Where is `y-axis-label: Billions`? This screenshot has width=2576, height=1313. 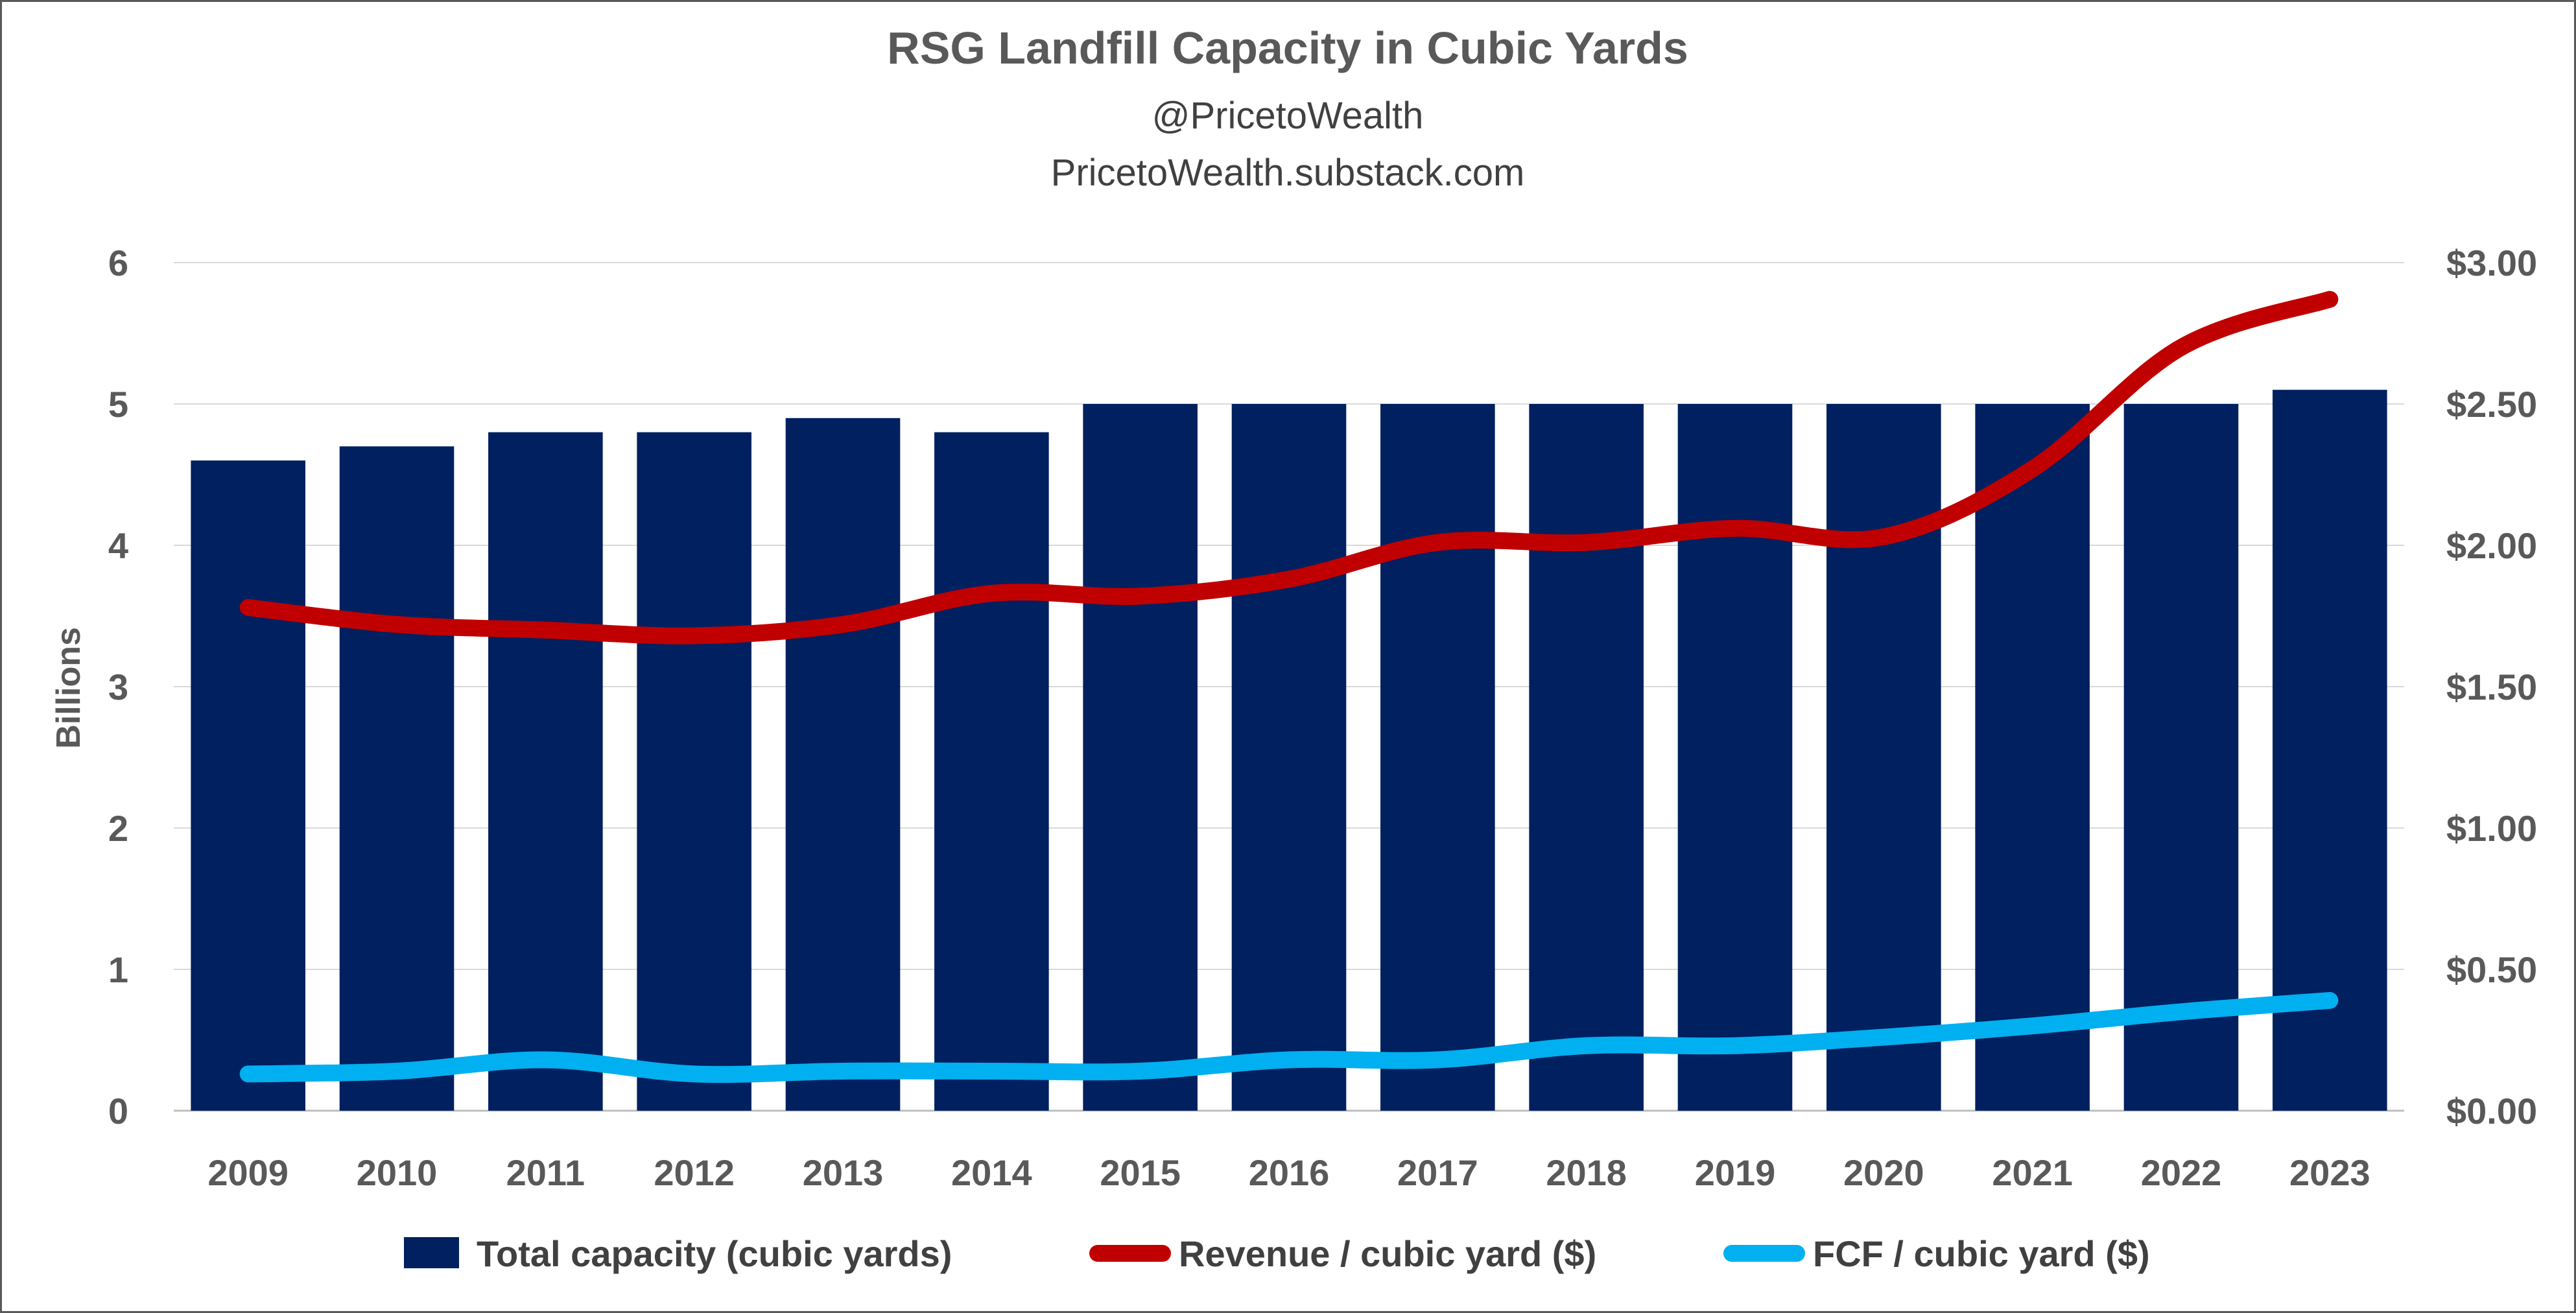 y-axis-label: Billions is located at coordinates (69, 688).